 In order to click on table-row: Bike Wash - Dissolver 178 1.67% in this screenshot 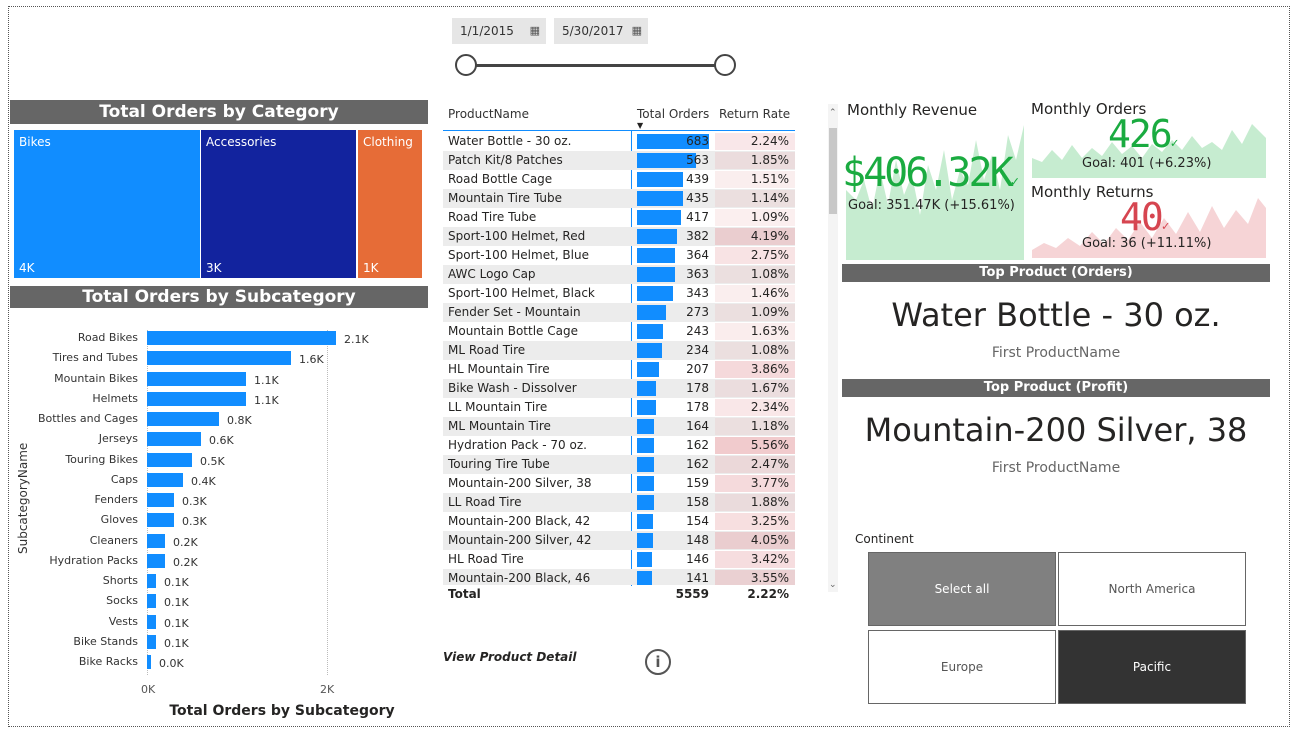, I will do `click(619, 388)`.